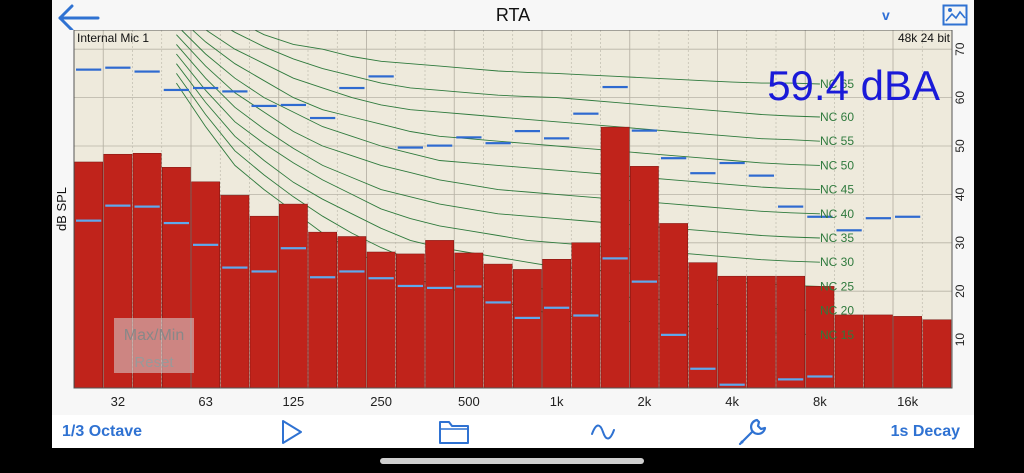 The height and width of the screenshot is (473, 1024). Describe the element at coordinates (61, 209) in the screenshot. I see `y-axis-label: dB SPL` at that location.